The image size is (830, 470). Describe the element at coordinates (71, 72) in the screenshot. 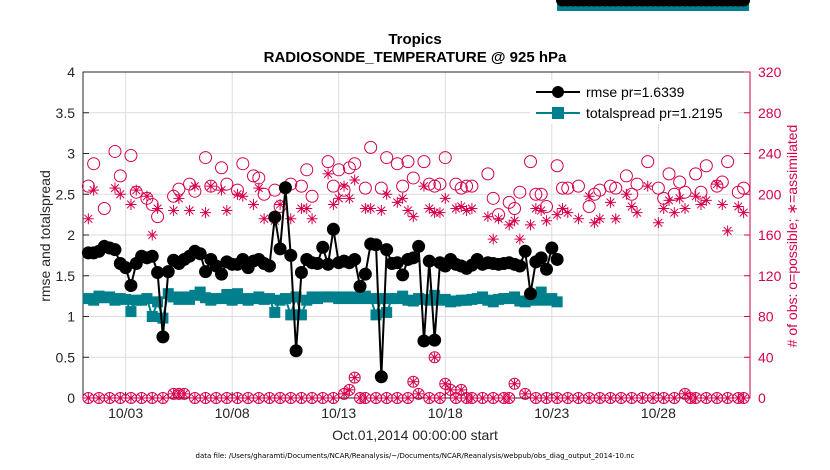

I see `y-tick-label-left: 4` at that location.